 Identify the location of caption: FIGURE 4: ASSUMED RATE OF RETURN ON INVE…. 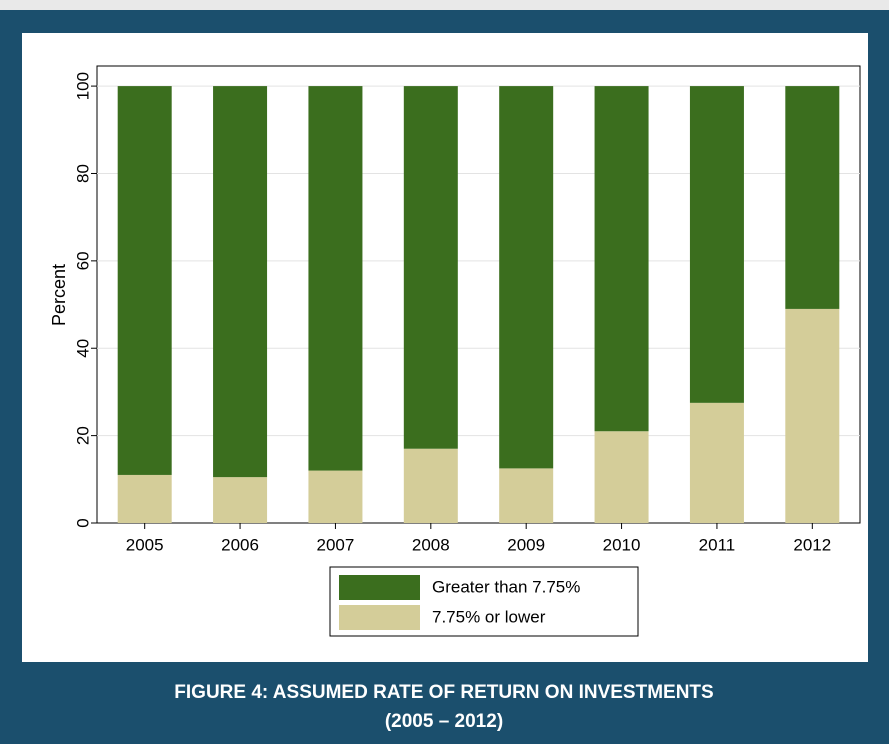
(443, 692).